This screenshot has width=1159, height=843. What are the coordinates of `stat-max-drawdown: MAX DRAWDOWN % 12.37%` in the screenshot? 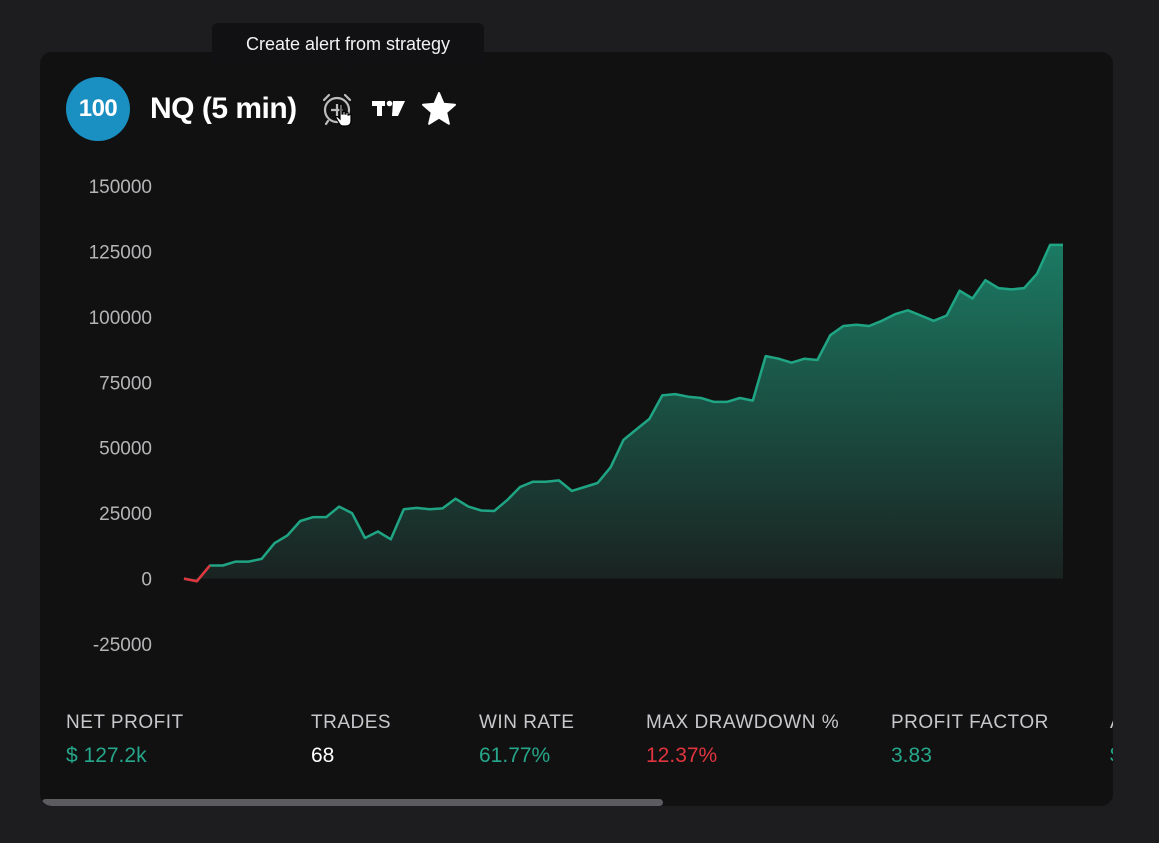 It's located at (742, 740).